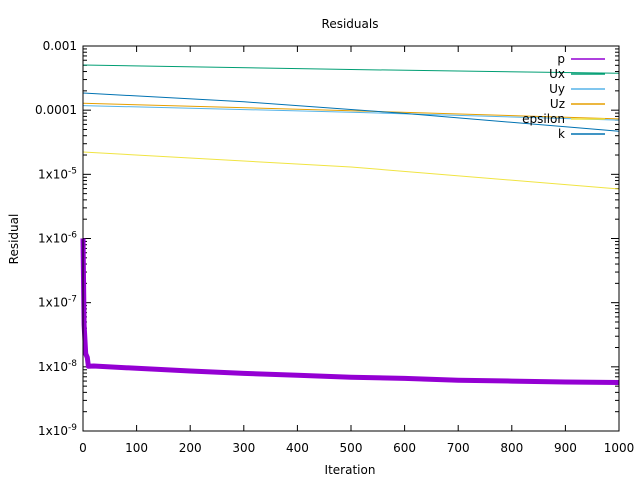 This screenshot has width=640, height=484. I want to click on series-line-Ux, so click(351, 69).